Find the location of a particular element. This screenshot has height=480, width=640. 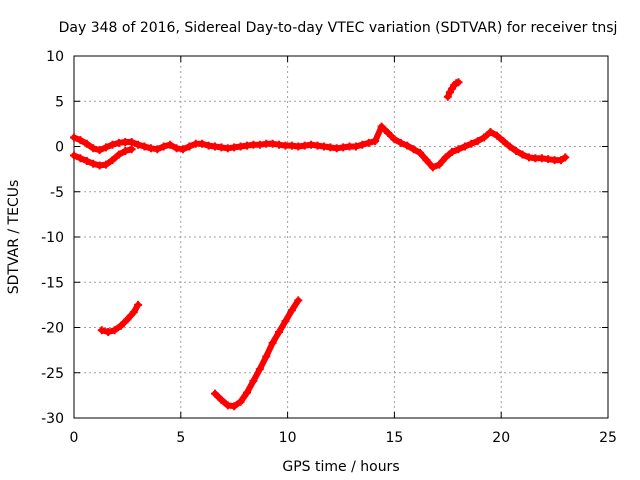

y-tick-label: -25 is located at coordinates (52, 374).